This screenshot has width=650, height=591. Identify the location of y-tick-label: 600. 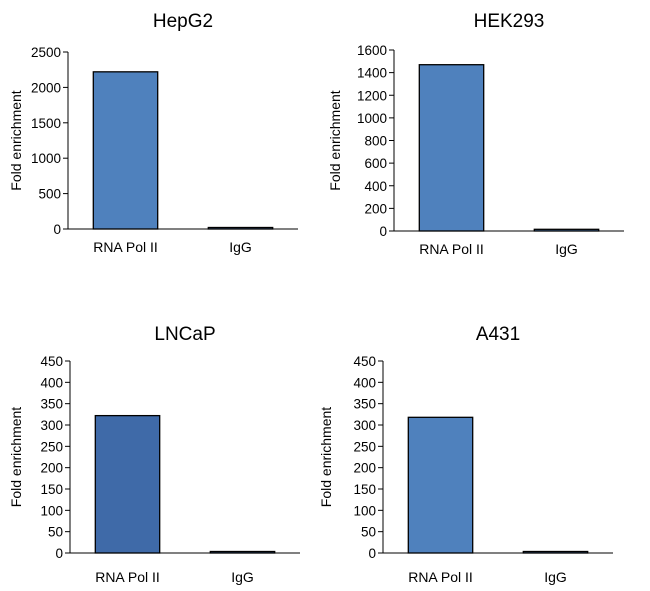
(375, 163).